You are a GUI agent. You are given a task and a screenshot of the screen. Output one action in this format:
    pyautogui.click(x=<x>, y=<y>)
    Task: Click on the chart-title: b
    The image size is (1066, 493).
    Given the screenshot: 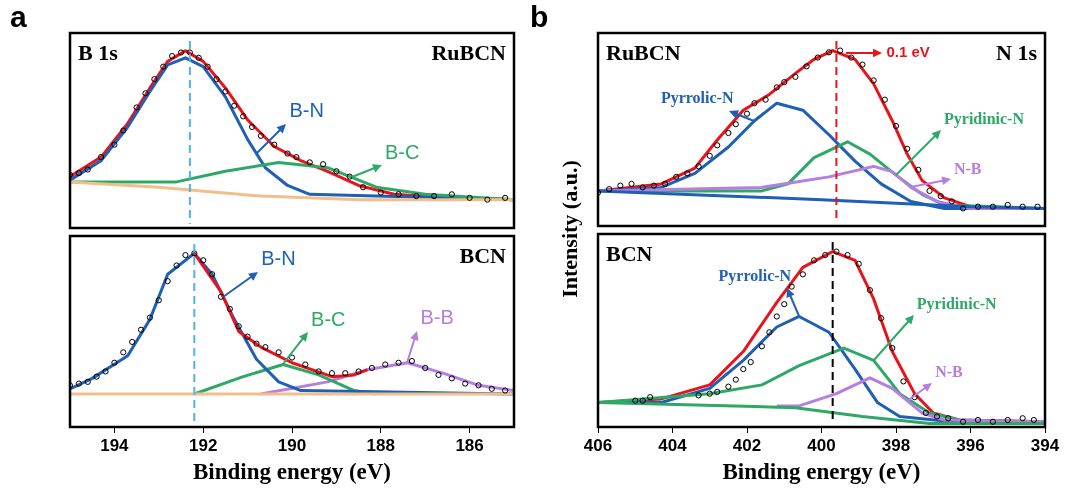 What is the action you would take?
    pyautogui.click(x=539, y=17)
    